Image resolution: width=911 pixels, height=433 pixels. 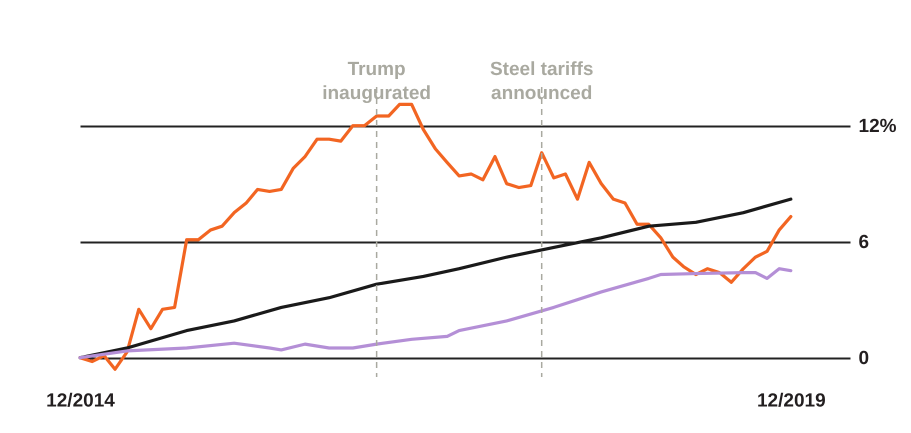 What do you see at coordinates (864, 359) in the screenshot?
I see `y-tick-label: 0` at bounding box center [864, 359].